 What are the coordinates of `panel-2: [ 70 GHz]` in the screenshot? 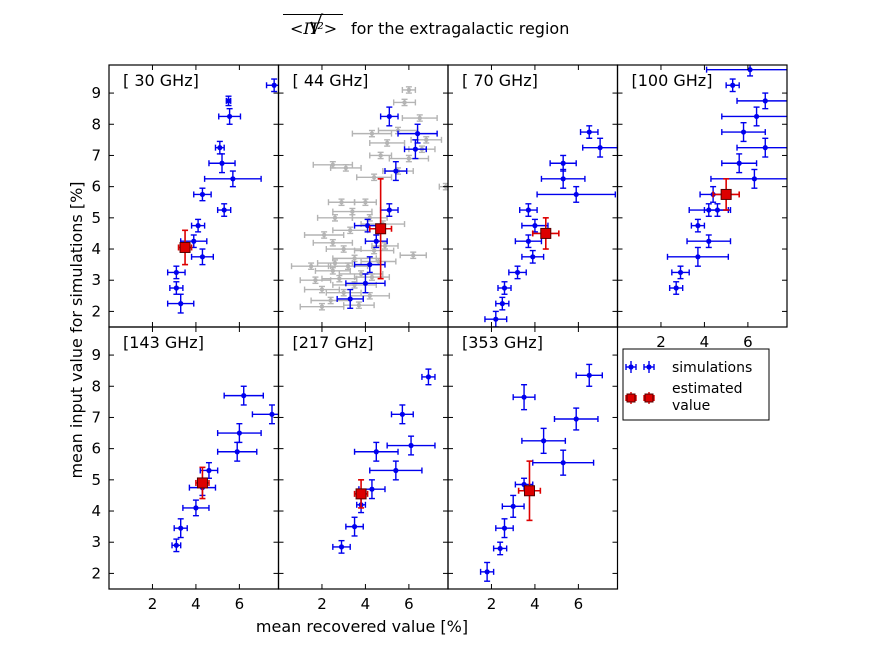 It's located at (533, 196).